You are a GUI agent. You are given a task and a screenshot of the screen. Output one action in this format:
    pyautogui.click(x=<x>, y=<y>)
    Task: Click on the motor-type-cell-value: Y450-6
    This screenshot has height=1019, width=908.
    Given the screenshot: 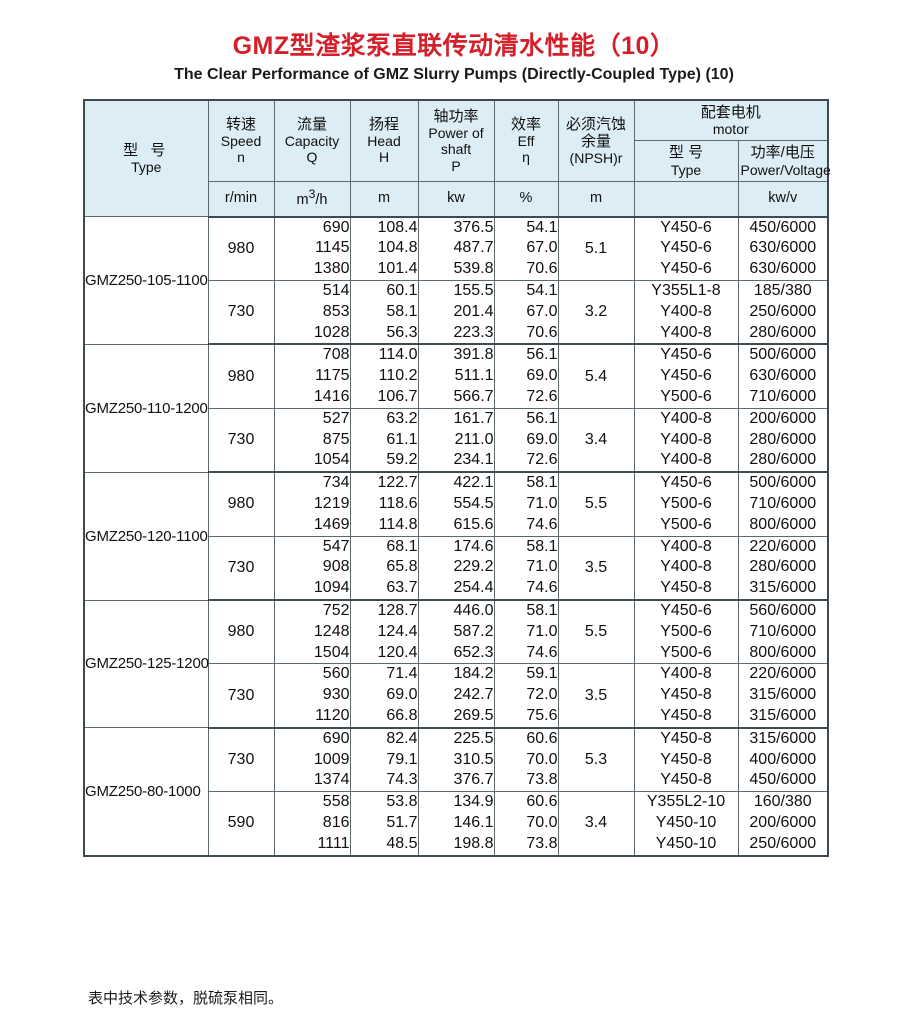 What is the action you would take?
    pyautogui.click(x=686, y=269)
    